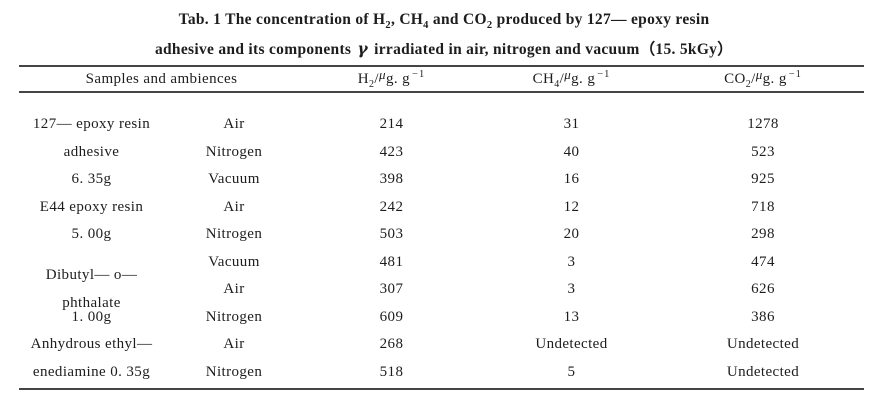  I want to click on cell-sample: adhesive, so click(91, 151).